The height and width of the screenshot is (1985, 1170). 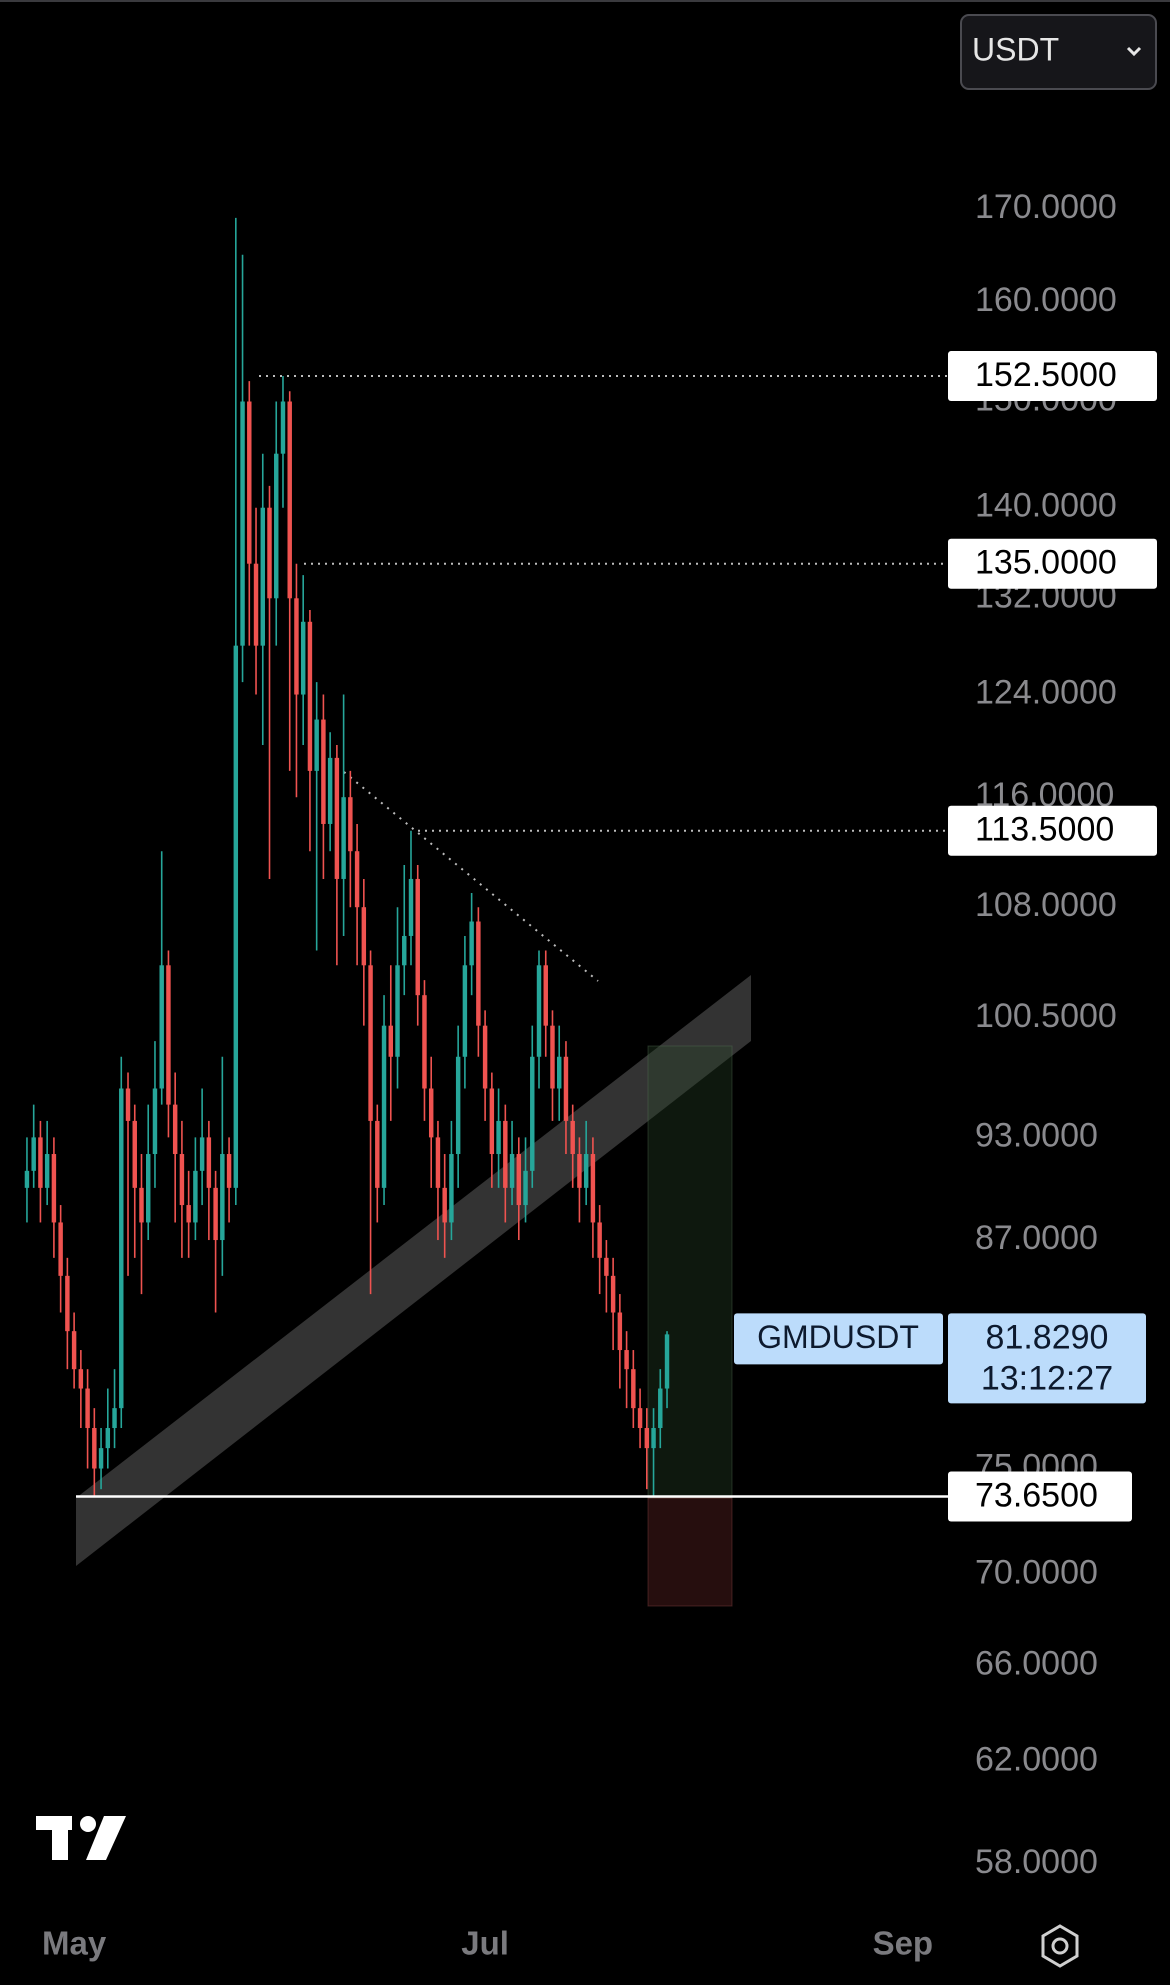 I want to click on y-tick-label: 124.0000, so click(x=1046, y=693).